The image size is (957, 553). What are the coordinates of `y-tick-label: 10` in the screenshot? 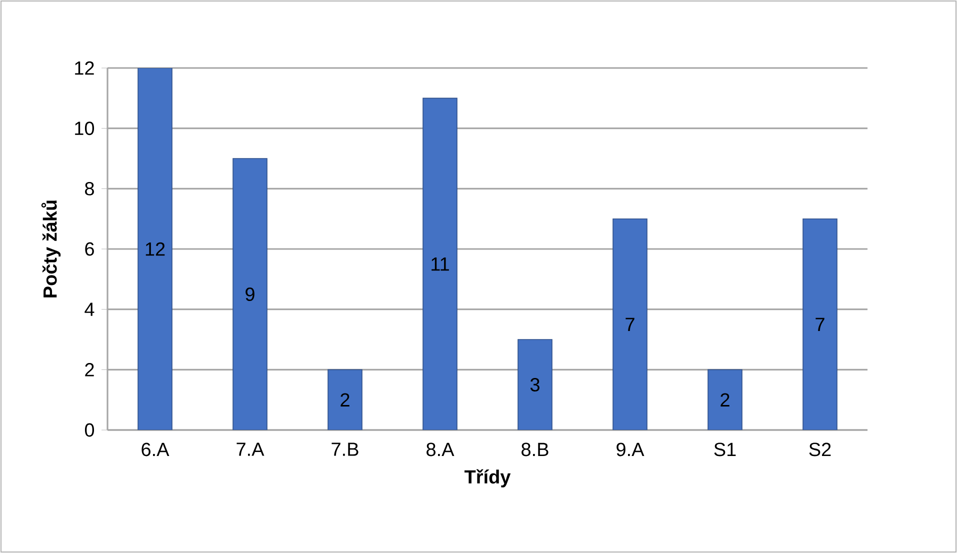 It's located at (84, 129).